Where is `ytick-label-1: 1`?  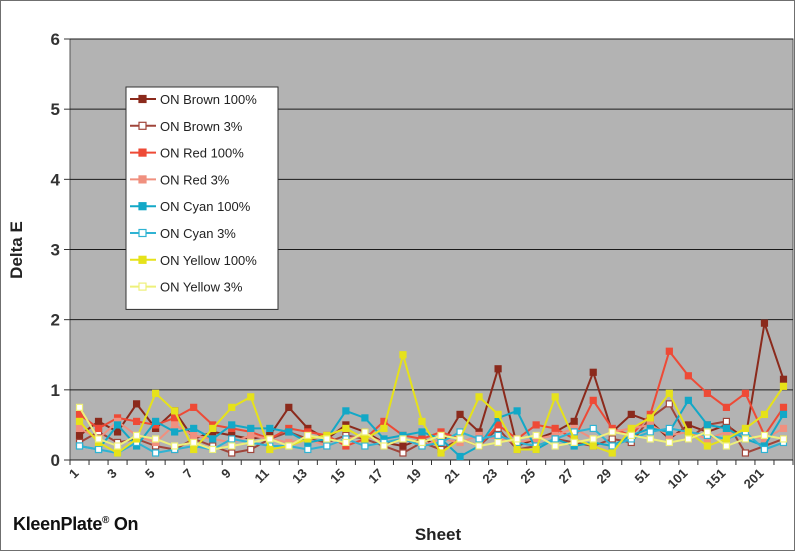 ytick-label-1: 1 is located at coordinates (55, 390).